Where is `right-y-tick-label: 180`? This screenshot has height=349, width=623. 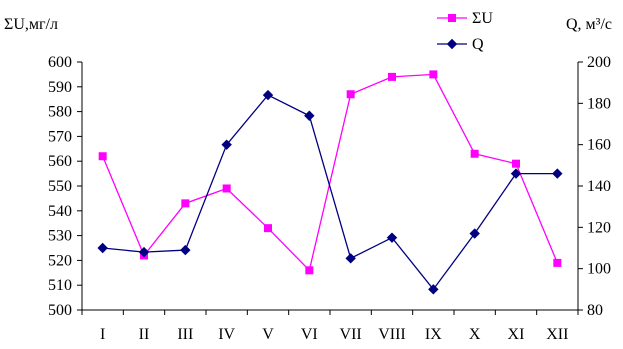
right-y-tick-label: 180 is located at coordinates (599, 103).